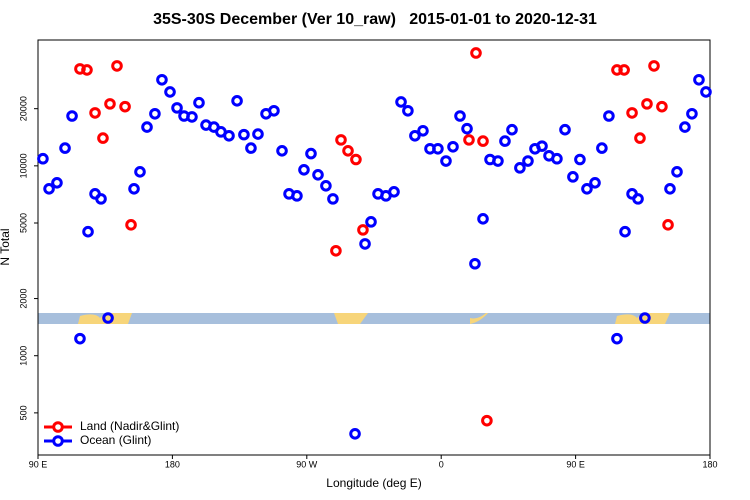  Describe the element at coordinates (23, 223) in the screenshot. I see `y-tick-label: 5000` at that location.